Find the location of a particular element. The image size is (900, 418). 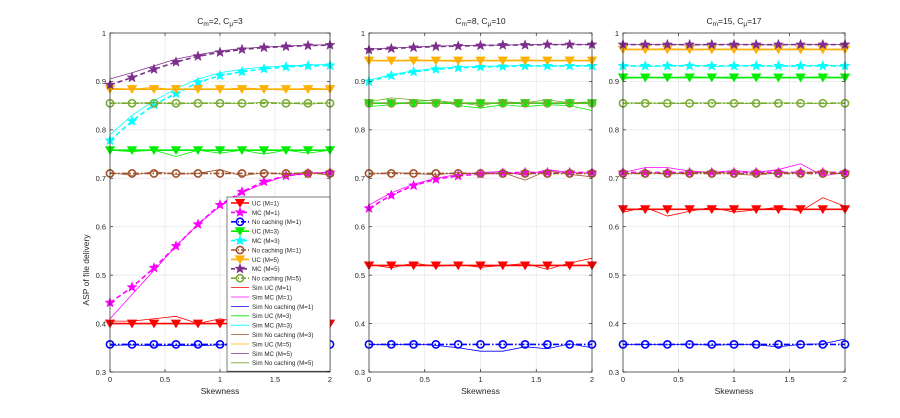

x-tick-label: 1 is located at coordinates (734, 379).